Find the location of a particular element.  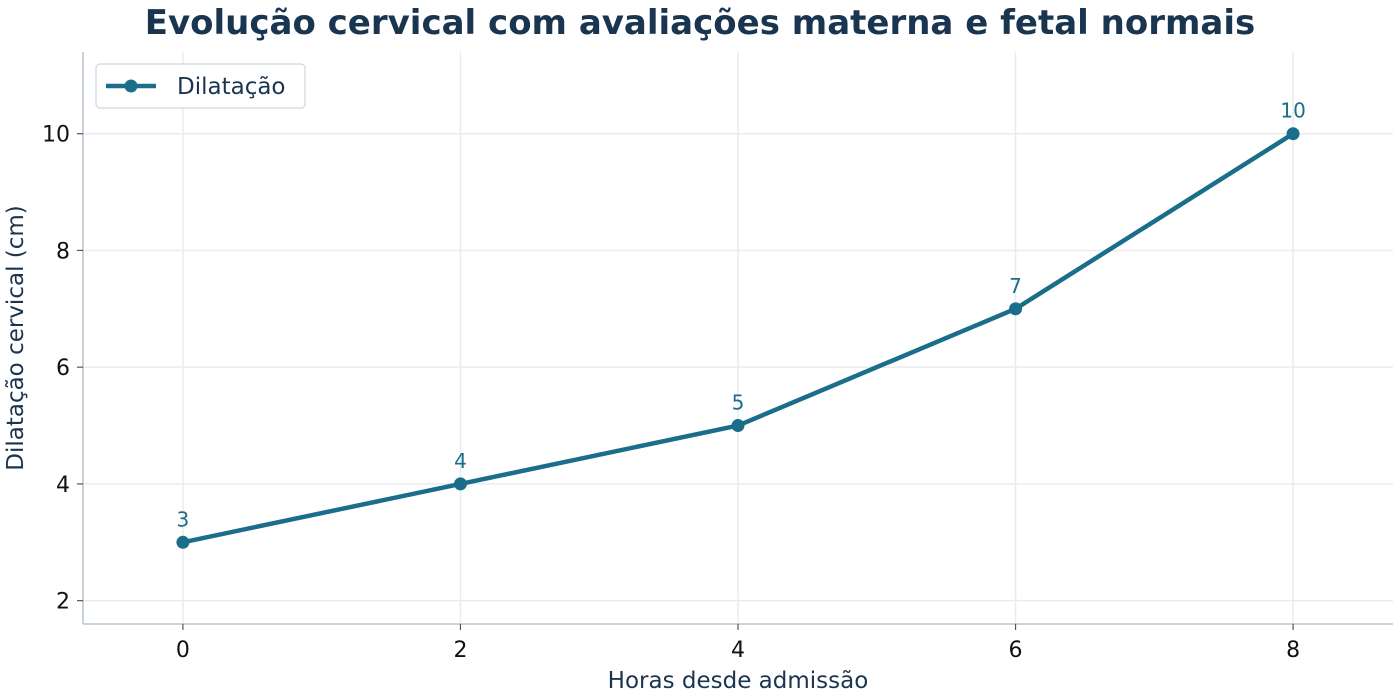

y-tick-label: 8 is located at coordinates (63, 251).